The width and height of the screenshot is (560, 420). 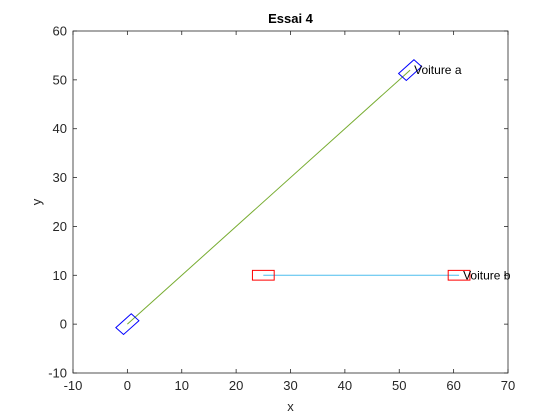 I want to click on y-tick-label: 60, so click(x=60, y=31).